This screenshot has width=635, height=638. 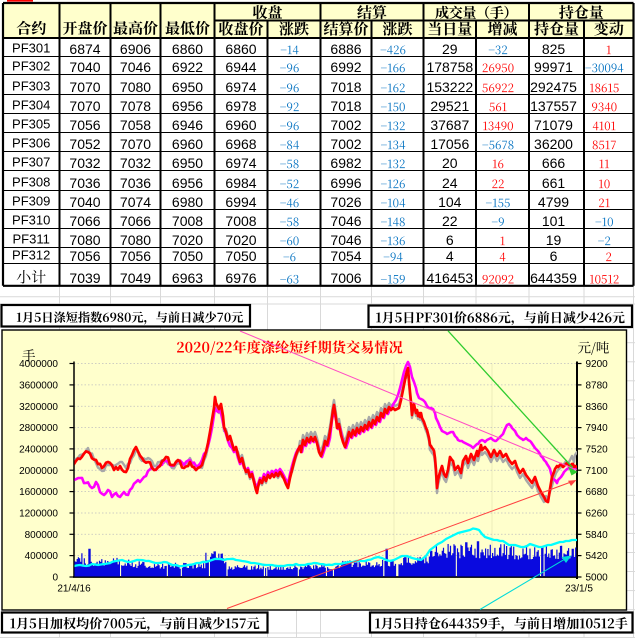 I want to click on svg-text: 101, so click(x=554, y=221).